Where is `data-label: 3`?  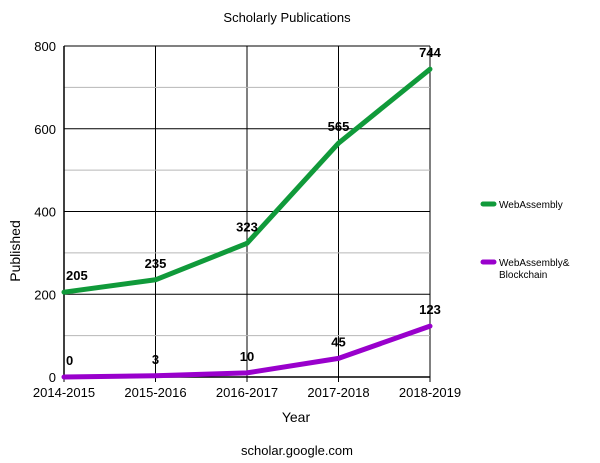 data-label: 3 is located at coordinates (155, 359).